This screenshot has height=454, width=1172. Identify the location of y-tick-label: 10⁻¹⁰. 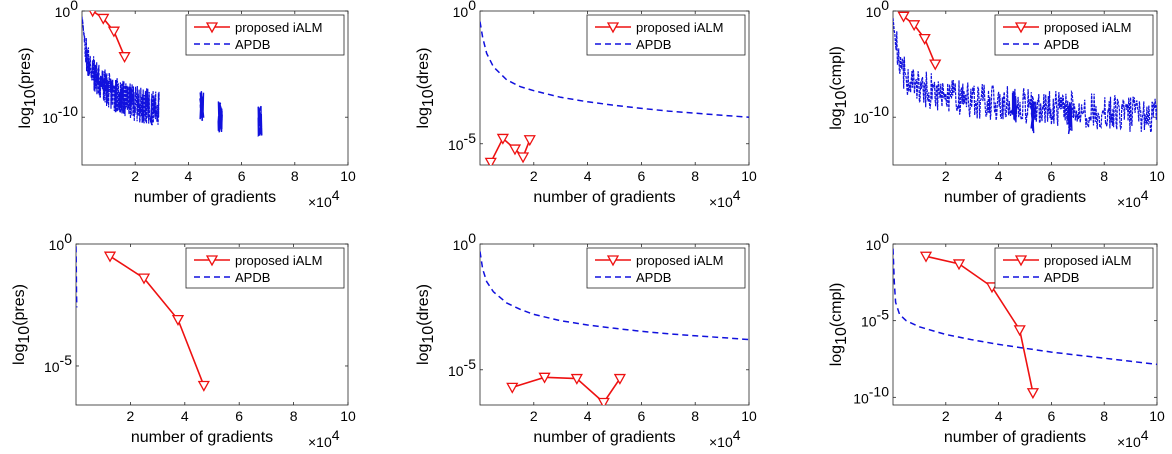
(871, 394).